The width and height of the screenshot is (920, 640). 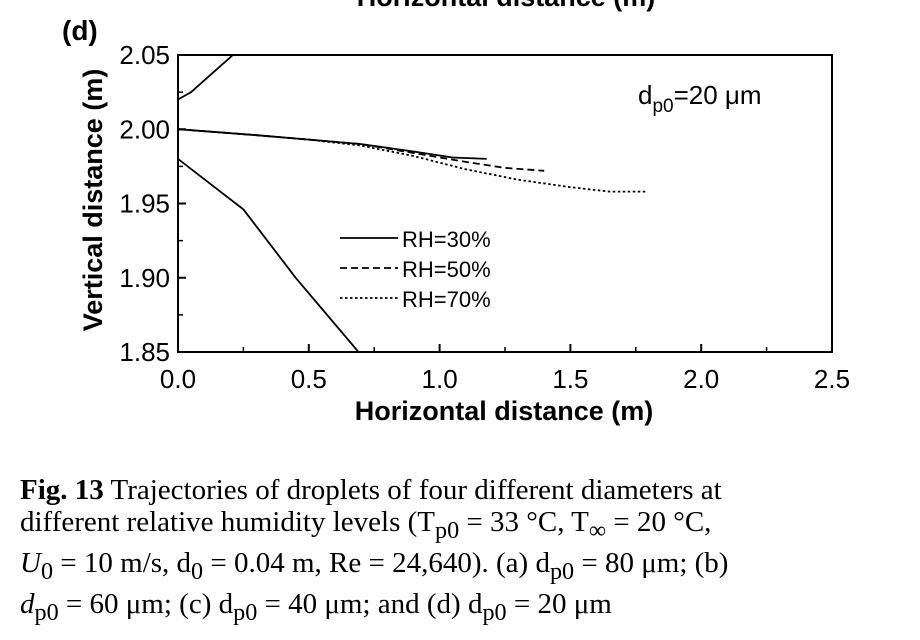 What do you see at coordinates (144, 352) in the screenshot?
I see `y-tick-label: 1.85` at bounding box center [144, 352].